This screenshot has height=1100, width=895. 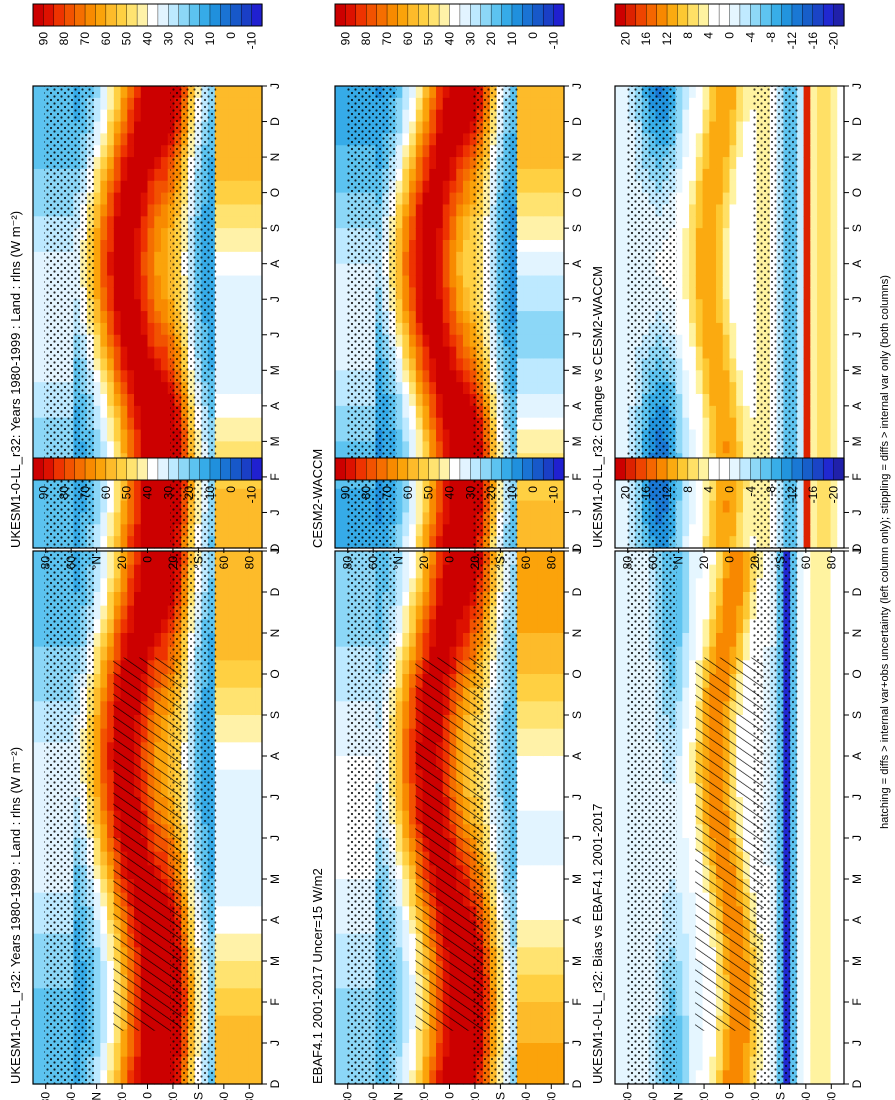 I want to click on lat-tick-label: 20, so click(x=704, y=1096).